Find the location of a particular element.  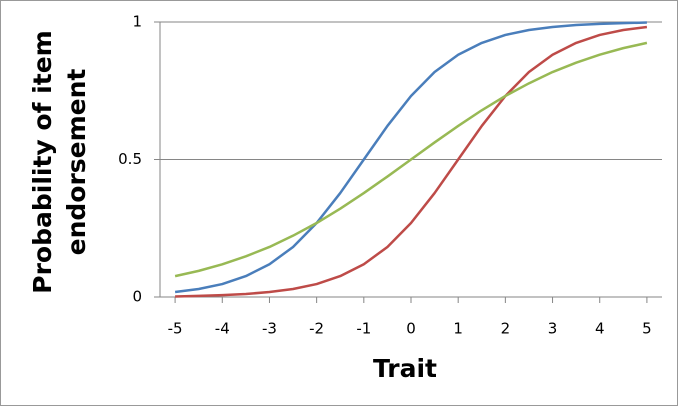

y-tick-label: 0 is located at coordinates (137, 297).